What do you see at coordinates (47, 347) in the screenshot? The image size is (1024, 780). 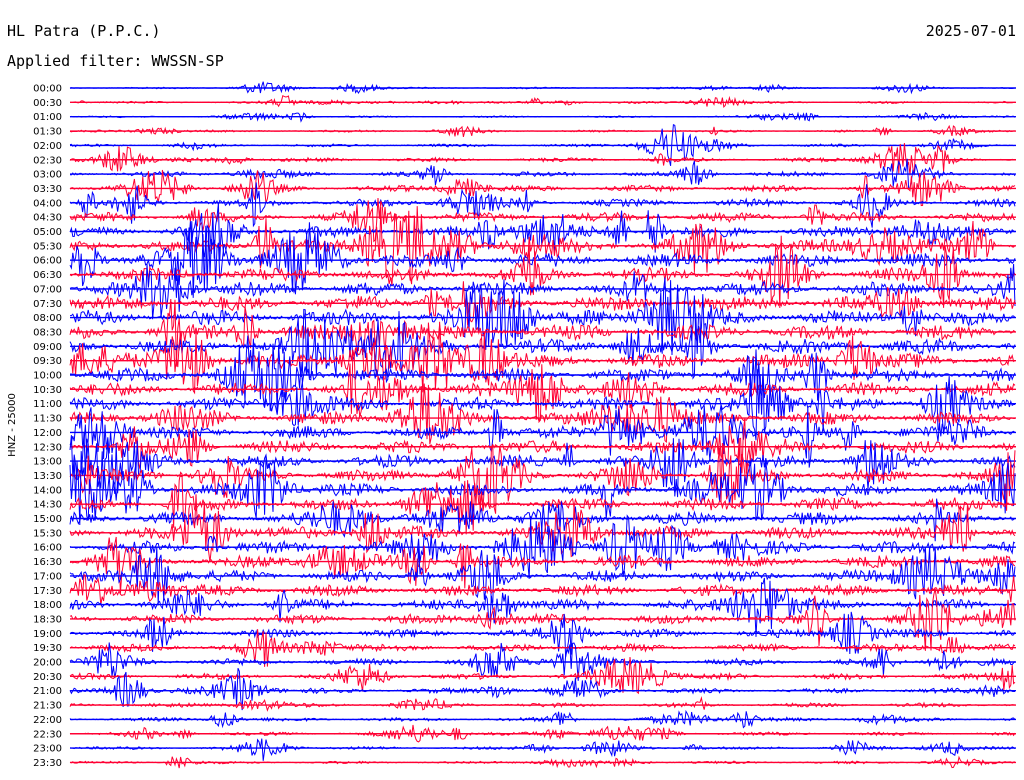 I see `row-tick-label: 09:00` at bounding box center [47, 347].